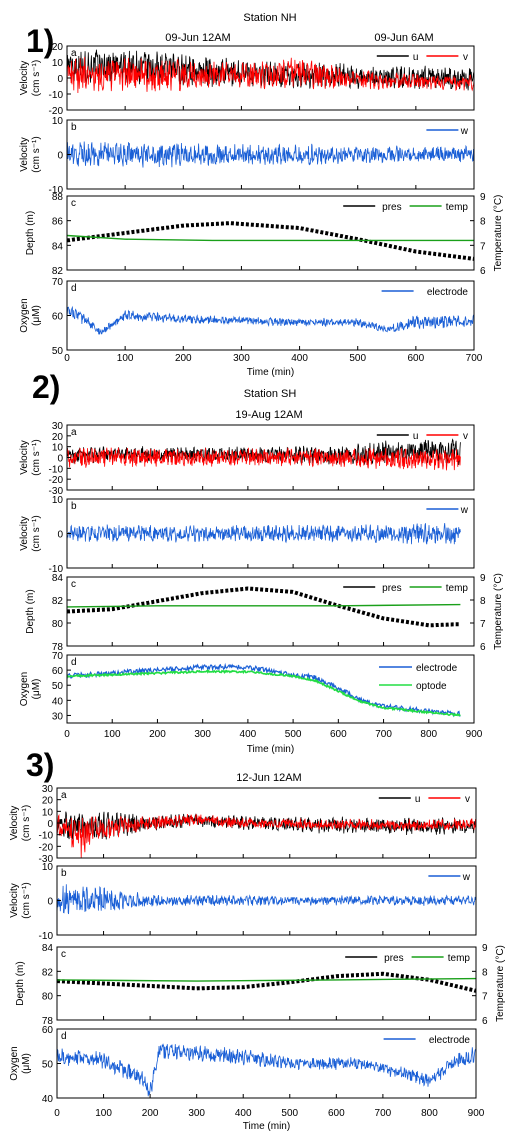  What do you see at coordinates (74, 127) in the screenshot?
I see `panel-letter: b` at bounding box center [74, 127].